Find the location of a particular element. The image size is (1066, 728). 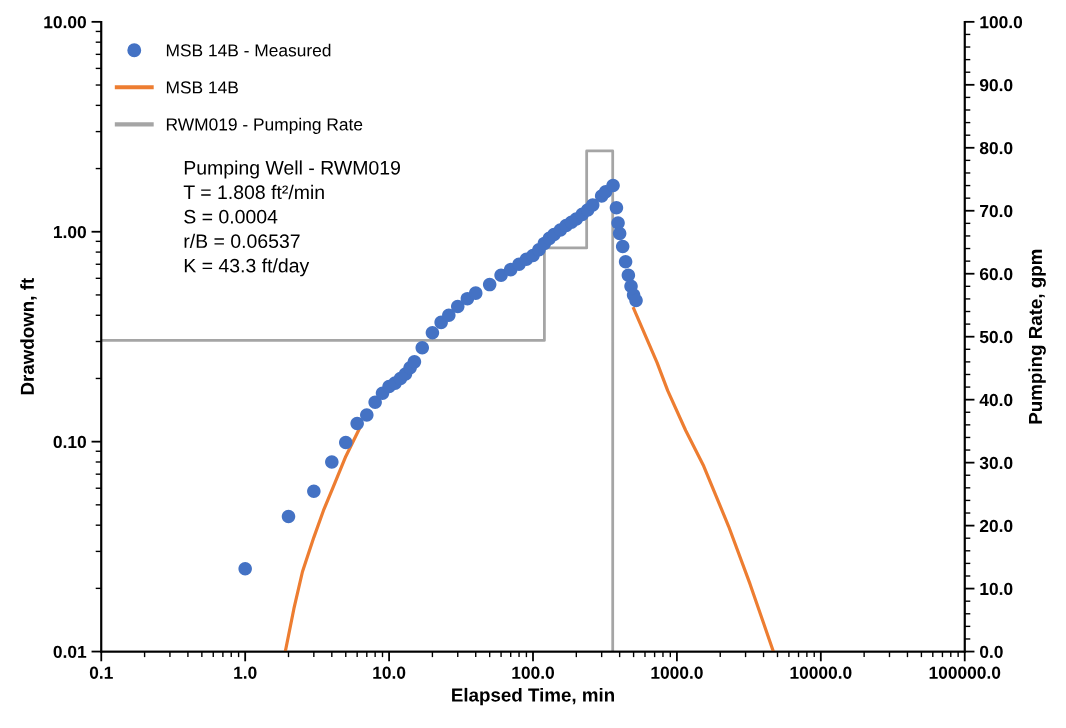

x-axis-title: Elapsed Time, min is located at coordinates (533, 696).